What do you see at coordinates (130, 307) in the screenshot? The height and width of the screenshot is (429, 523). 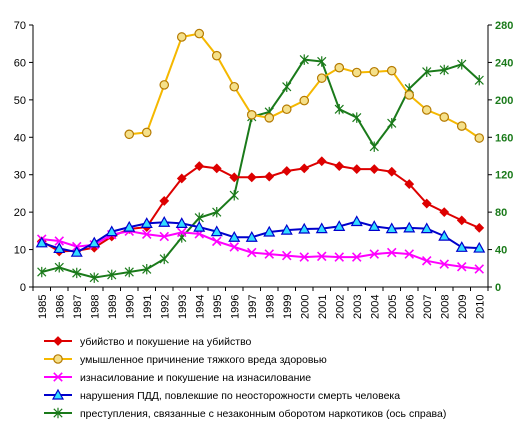 I see `x-tick-label: 1990` at bounding box center [130, 307].